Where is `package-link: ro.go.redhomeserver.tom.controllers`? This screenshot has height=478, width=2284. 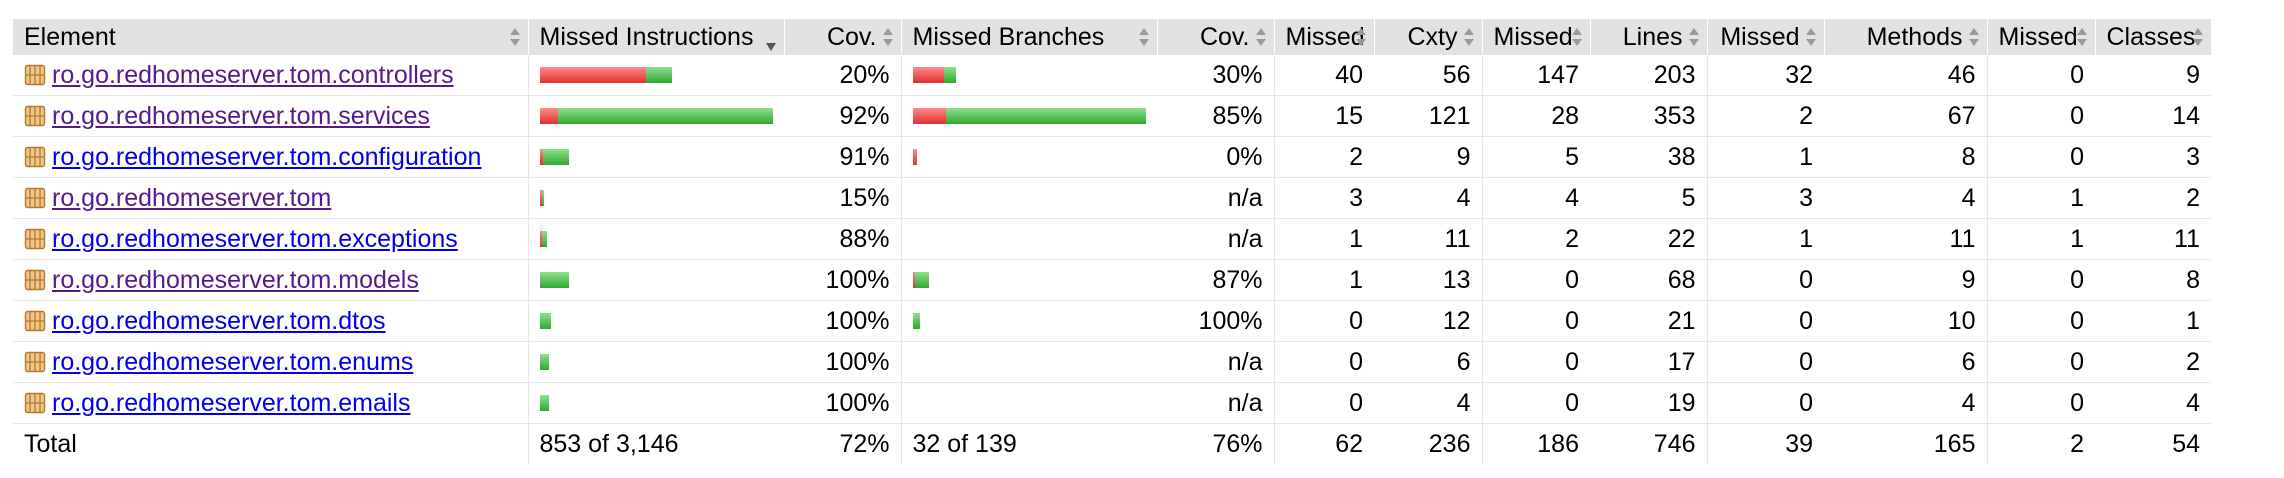
package-link: ro.go.redhomeserver.tom.controllers is located at coordinates (253, 74).